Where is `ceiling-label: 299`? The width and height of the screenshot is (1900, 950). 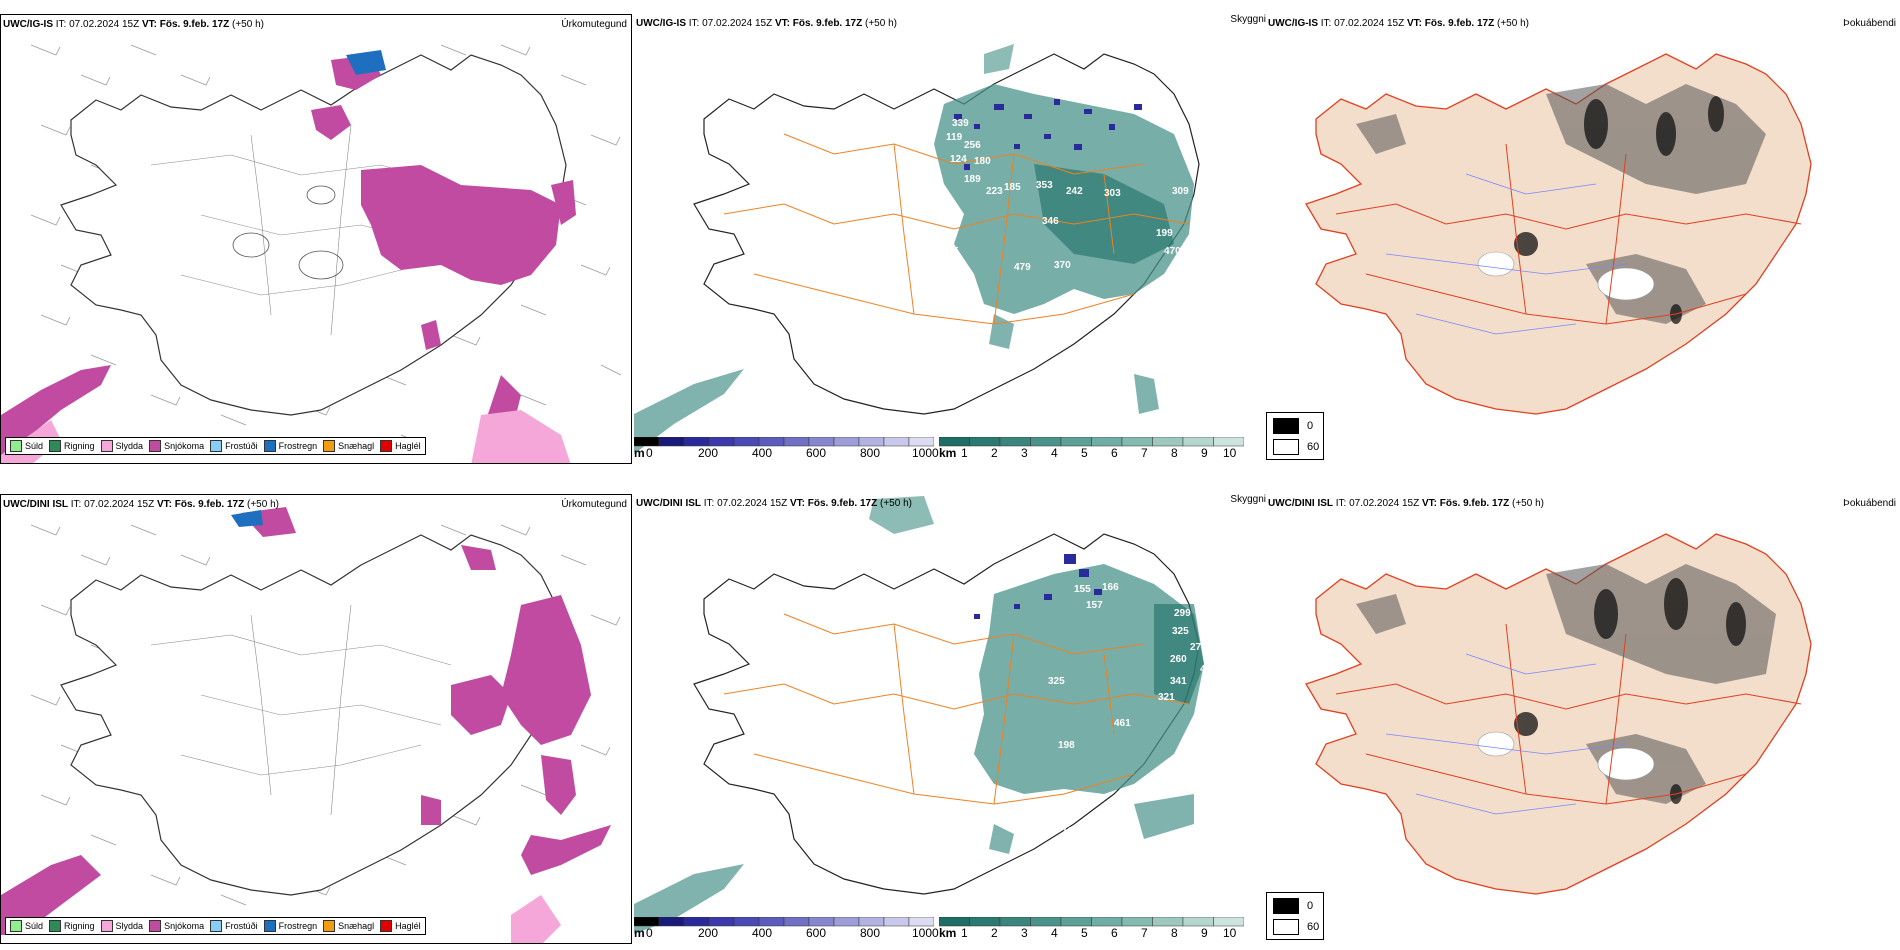 ceiling-label: 299 is located at coordinates (1182, 613).